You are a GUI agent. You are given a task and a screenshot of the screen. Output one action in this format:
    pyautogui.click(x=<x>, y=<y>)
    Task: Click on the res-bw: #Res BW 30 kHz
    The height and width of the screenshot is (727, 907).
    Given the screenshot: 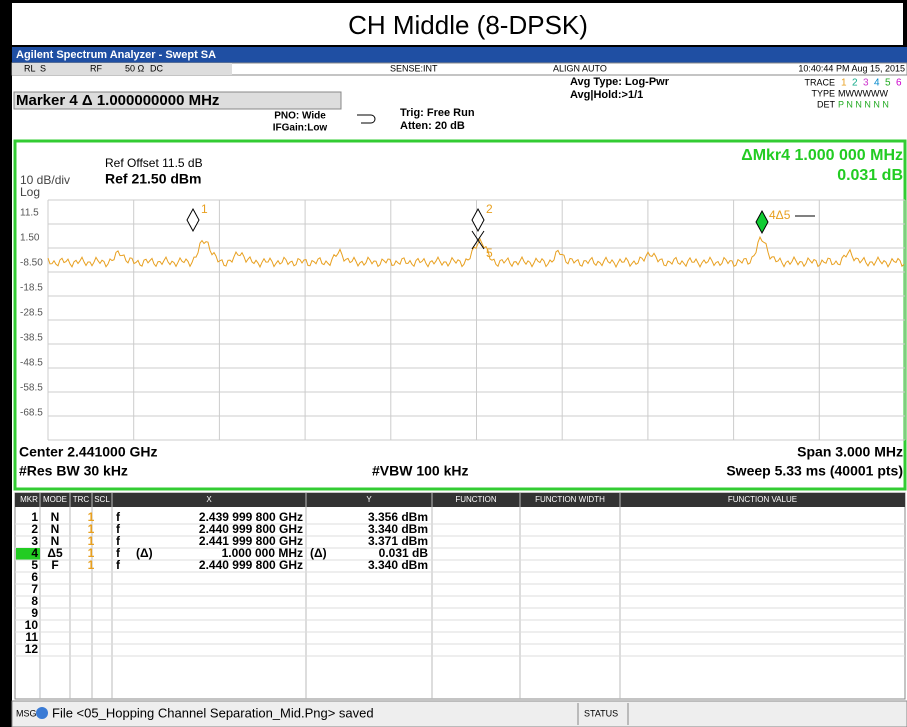 What is the action you would take?
    pyautogui.click(x=73, y=471)
    